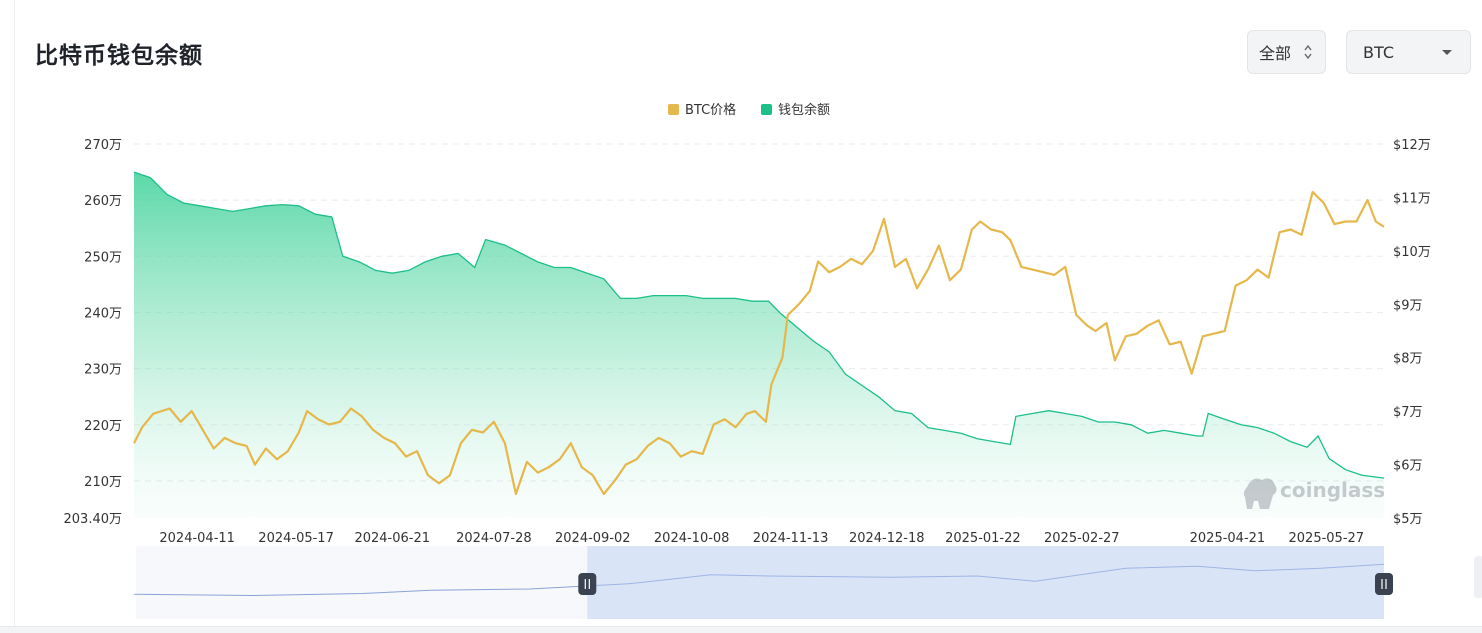 The image size is (1482, 633). I want to click on navigator-window, so click(985, 582).